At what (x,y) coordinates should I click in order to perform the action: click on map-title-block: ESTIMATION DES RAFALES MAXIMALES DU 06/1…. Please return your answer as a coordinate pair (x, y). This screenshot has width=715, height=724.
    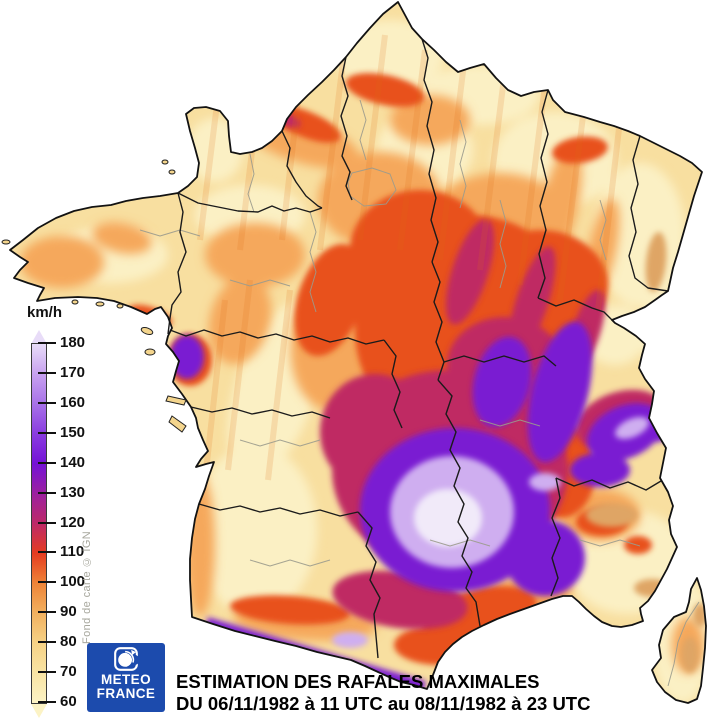
    Looking at the image, I should click on (383, 693).